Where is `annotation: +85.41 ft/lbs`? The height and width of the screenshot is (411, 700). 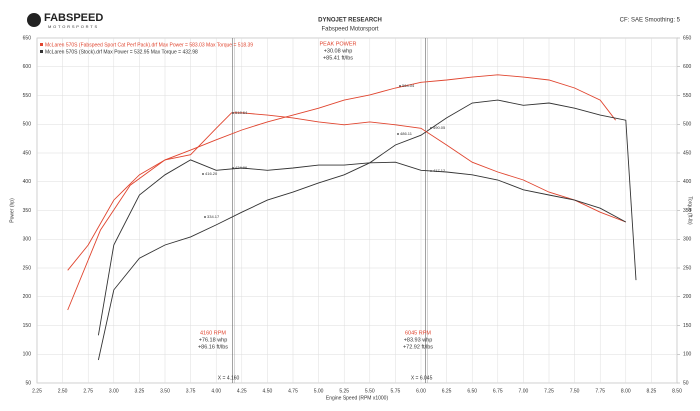
annotation: +85.41 ft/lbs is located at coordinates (338, 58).